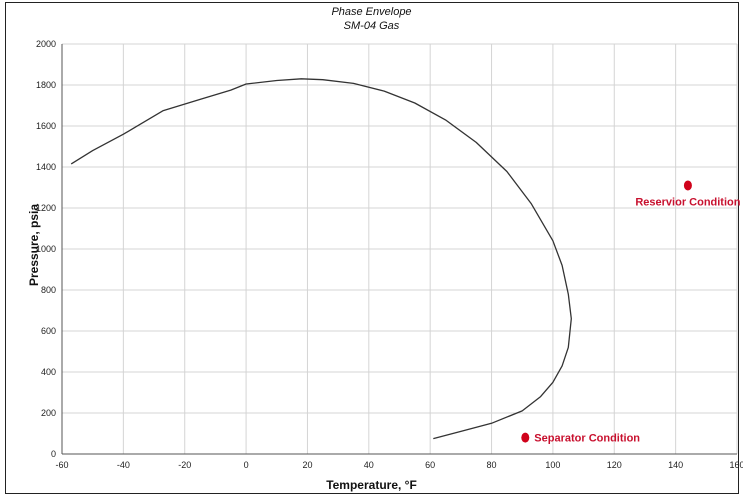  What do you see at coordinates (736, 465) in the screenshot?
I see `x-tick-label: 160` at bounding box center [736, 465].